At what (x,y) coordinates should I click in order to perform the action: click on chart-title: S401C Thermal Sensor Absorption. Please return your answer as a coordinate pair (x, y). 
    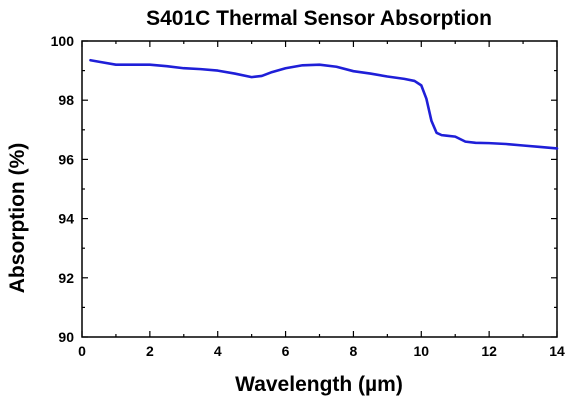
    Looking at the image, I should click on (319, 18).